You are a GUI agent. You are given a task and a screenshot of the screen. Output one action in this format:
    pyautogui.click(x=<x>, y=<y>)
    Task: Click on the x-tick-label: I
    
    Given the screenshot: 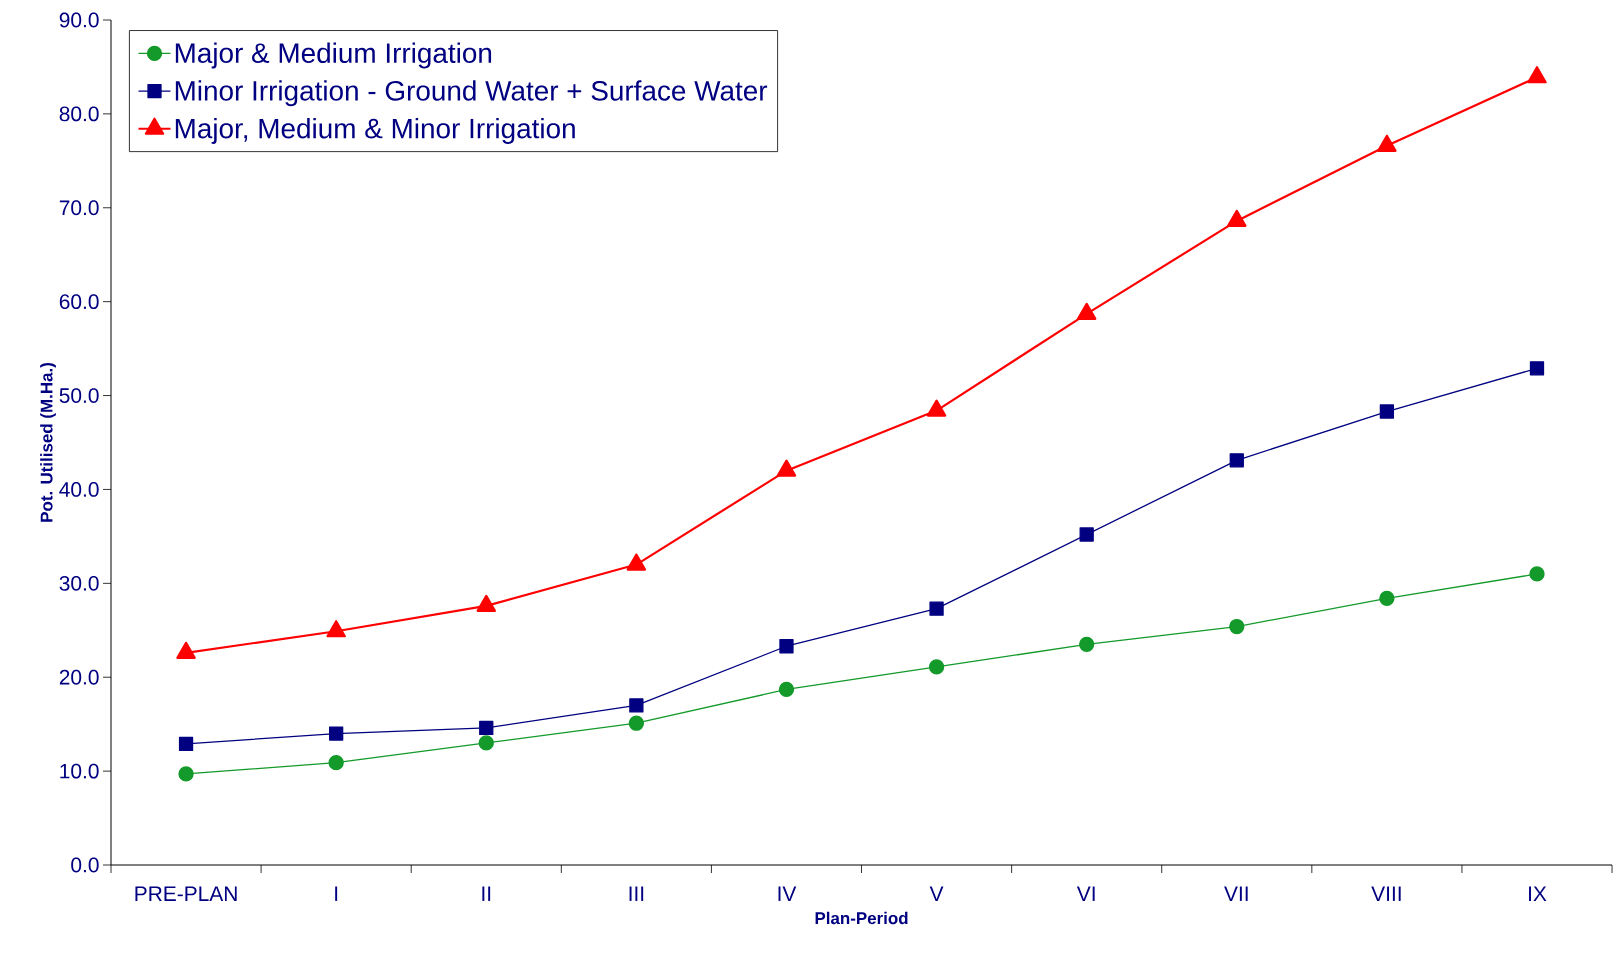 What is the action you would take?
    pyautogui.click(x=336, y=893)
    